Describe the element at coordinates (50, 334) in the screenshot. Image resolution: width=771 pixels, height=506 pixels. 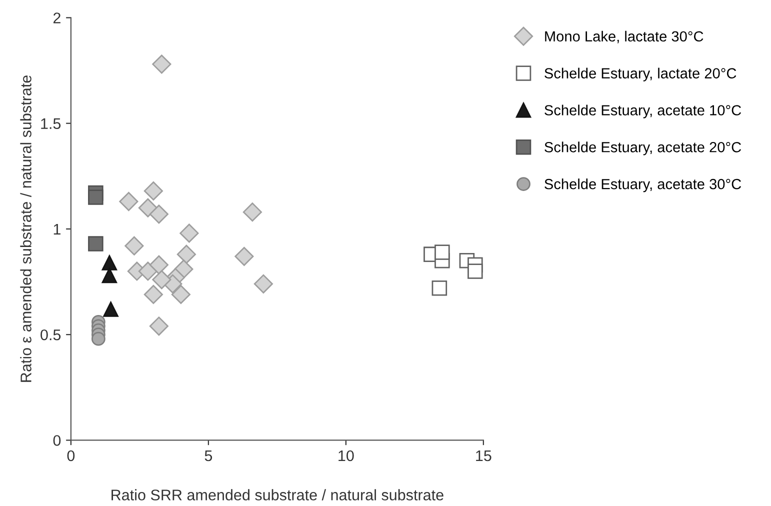
I see `y-tick-label: 0.5` at that location.